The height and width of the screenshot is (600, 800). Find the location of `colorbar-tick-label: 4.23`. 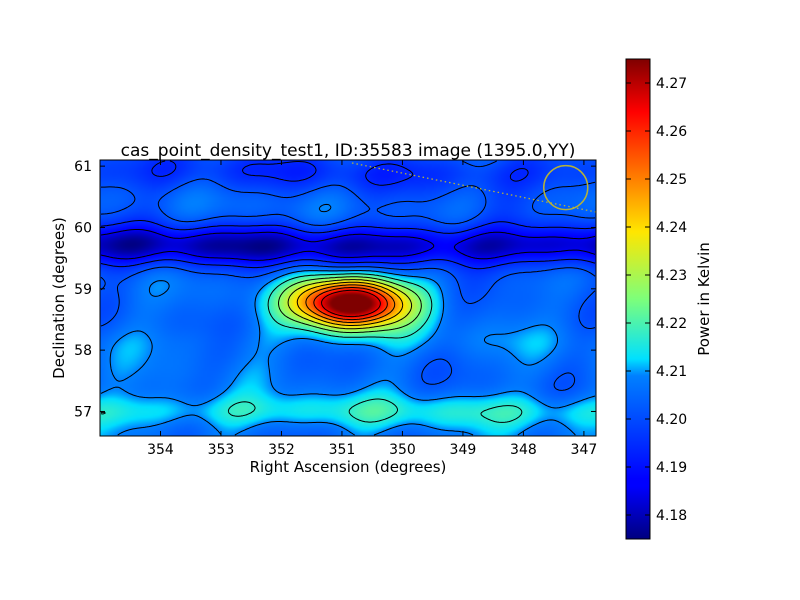

colorbar-tick-label: 4.23 is located at coordinates (671, 276).